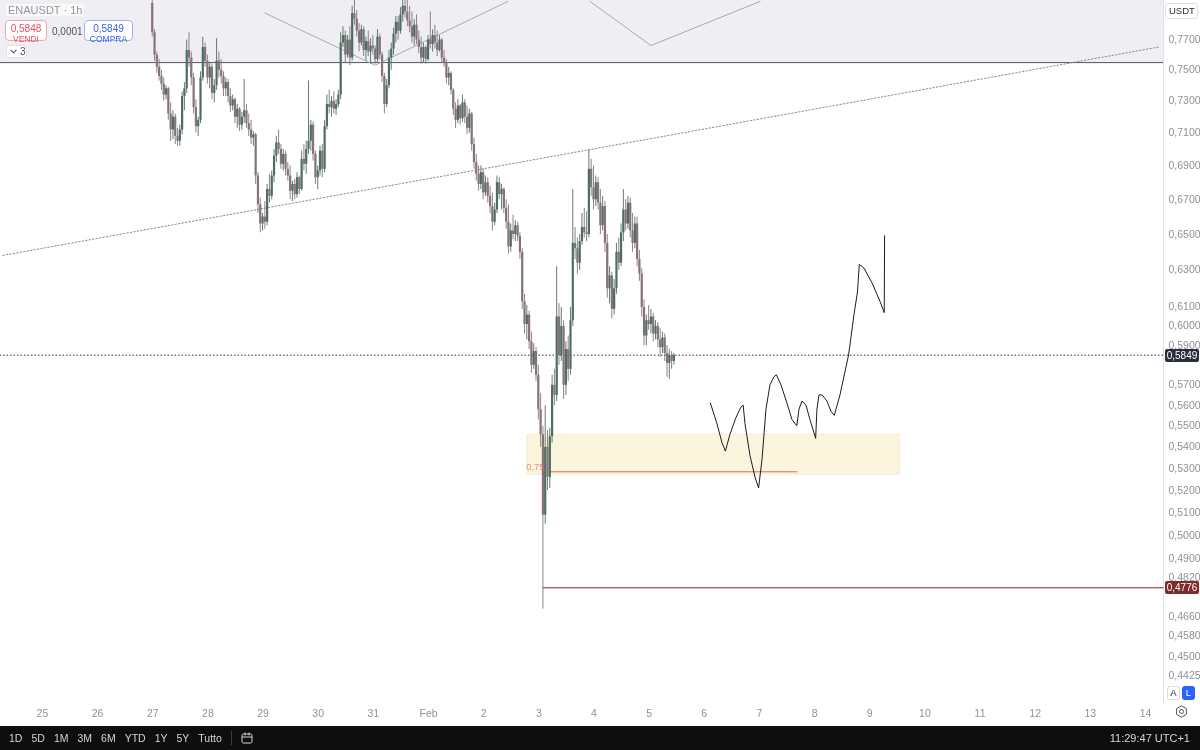  What do you see at coordinates (373, 712) in the screenshot?
I see `x-tick-label: 31` at bounding box center [373, 712].